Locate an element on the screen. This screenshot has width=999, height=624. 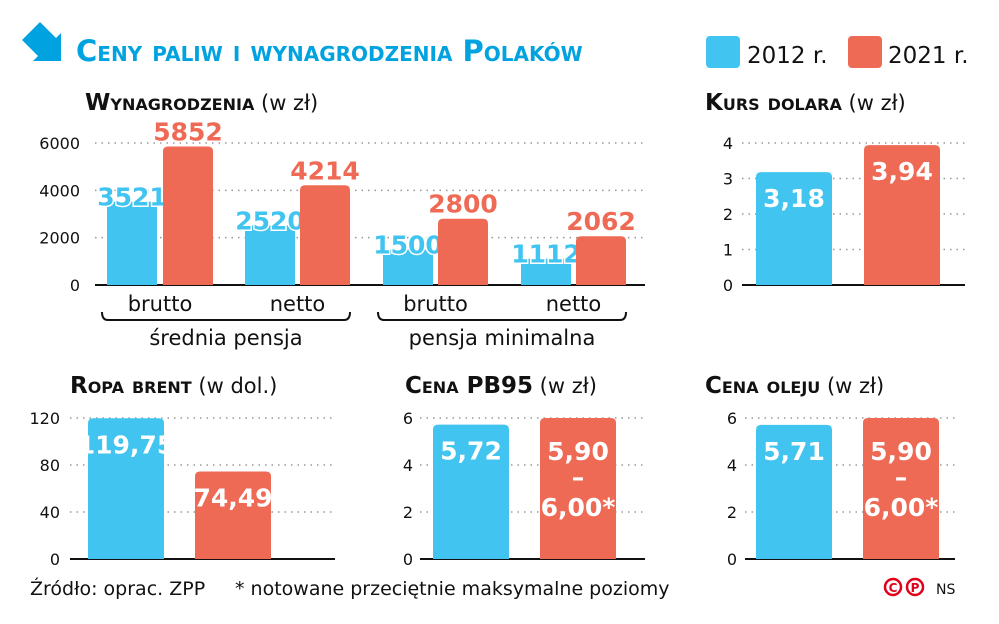
data-label: 5,72 is located at coordinates (471, 451).